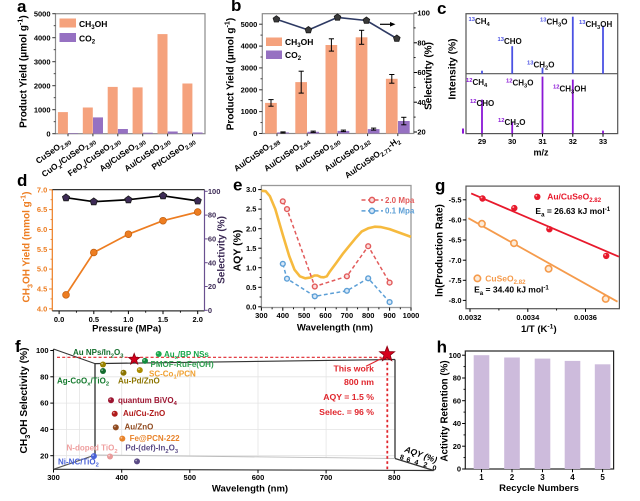  What do you see at coordinates (126, 329) in the screenshot?
I see `svg-text: Pressure (MPa)` at bounding box center [126, 329].